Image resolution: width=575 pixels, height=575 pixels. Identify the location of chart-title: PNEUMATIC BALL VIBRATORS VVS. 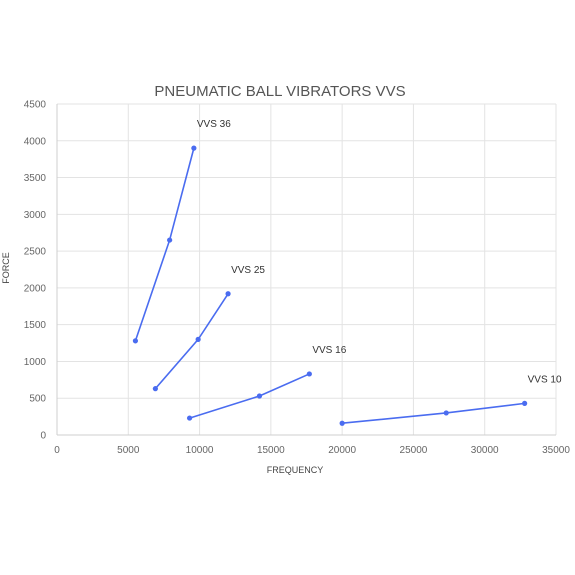
(279, 91).